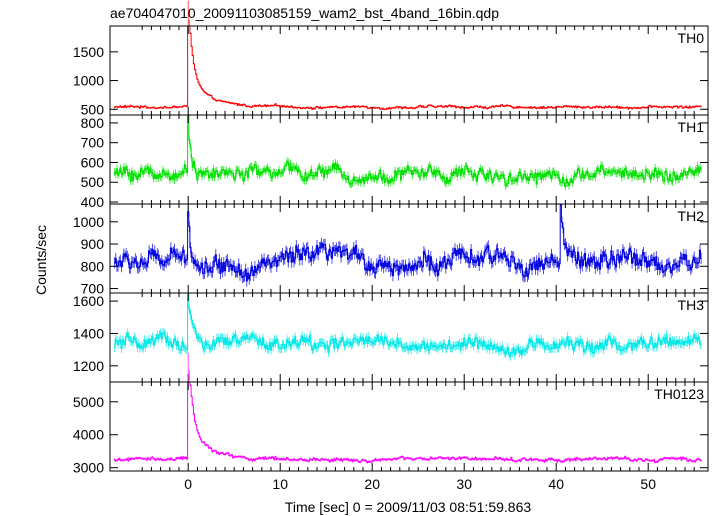  I want to click on error-bars-th2, so click(408, 245).